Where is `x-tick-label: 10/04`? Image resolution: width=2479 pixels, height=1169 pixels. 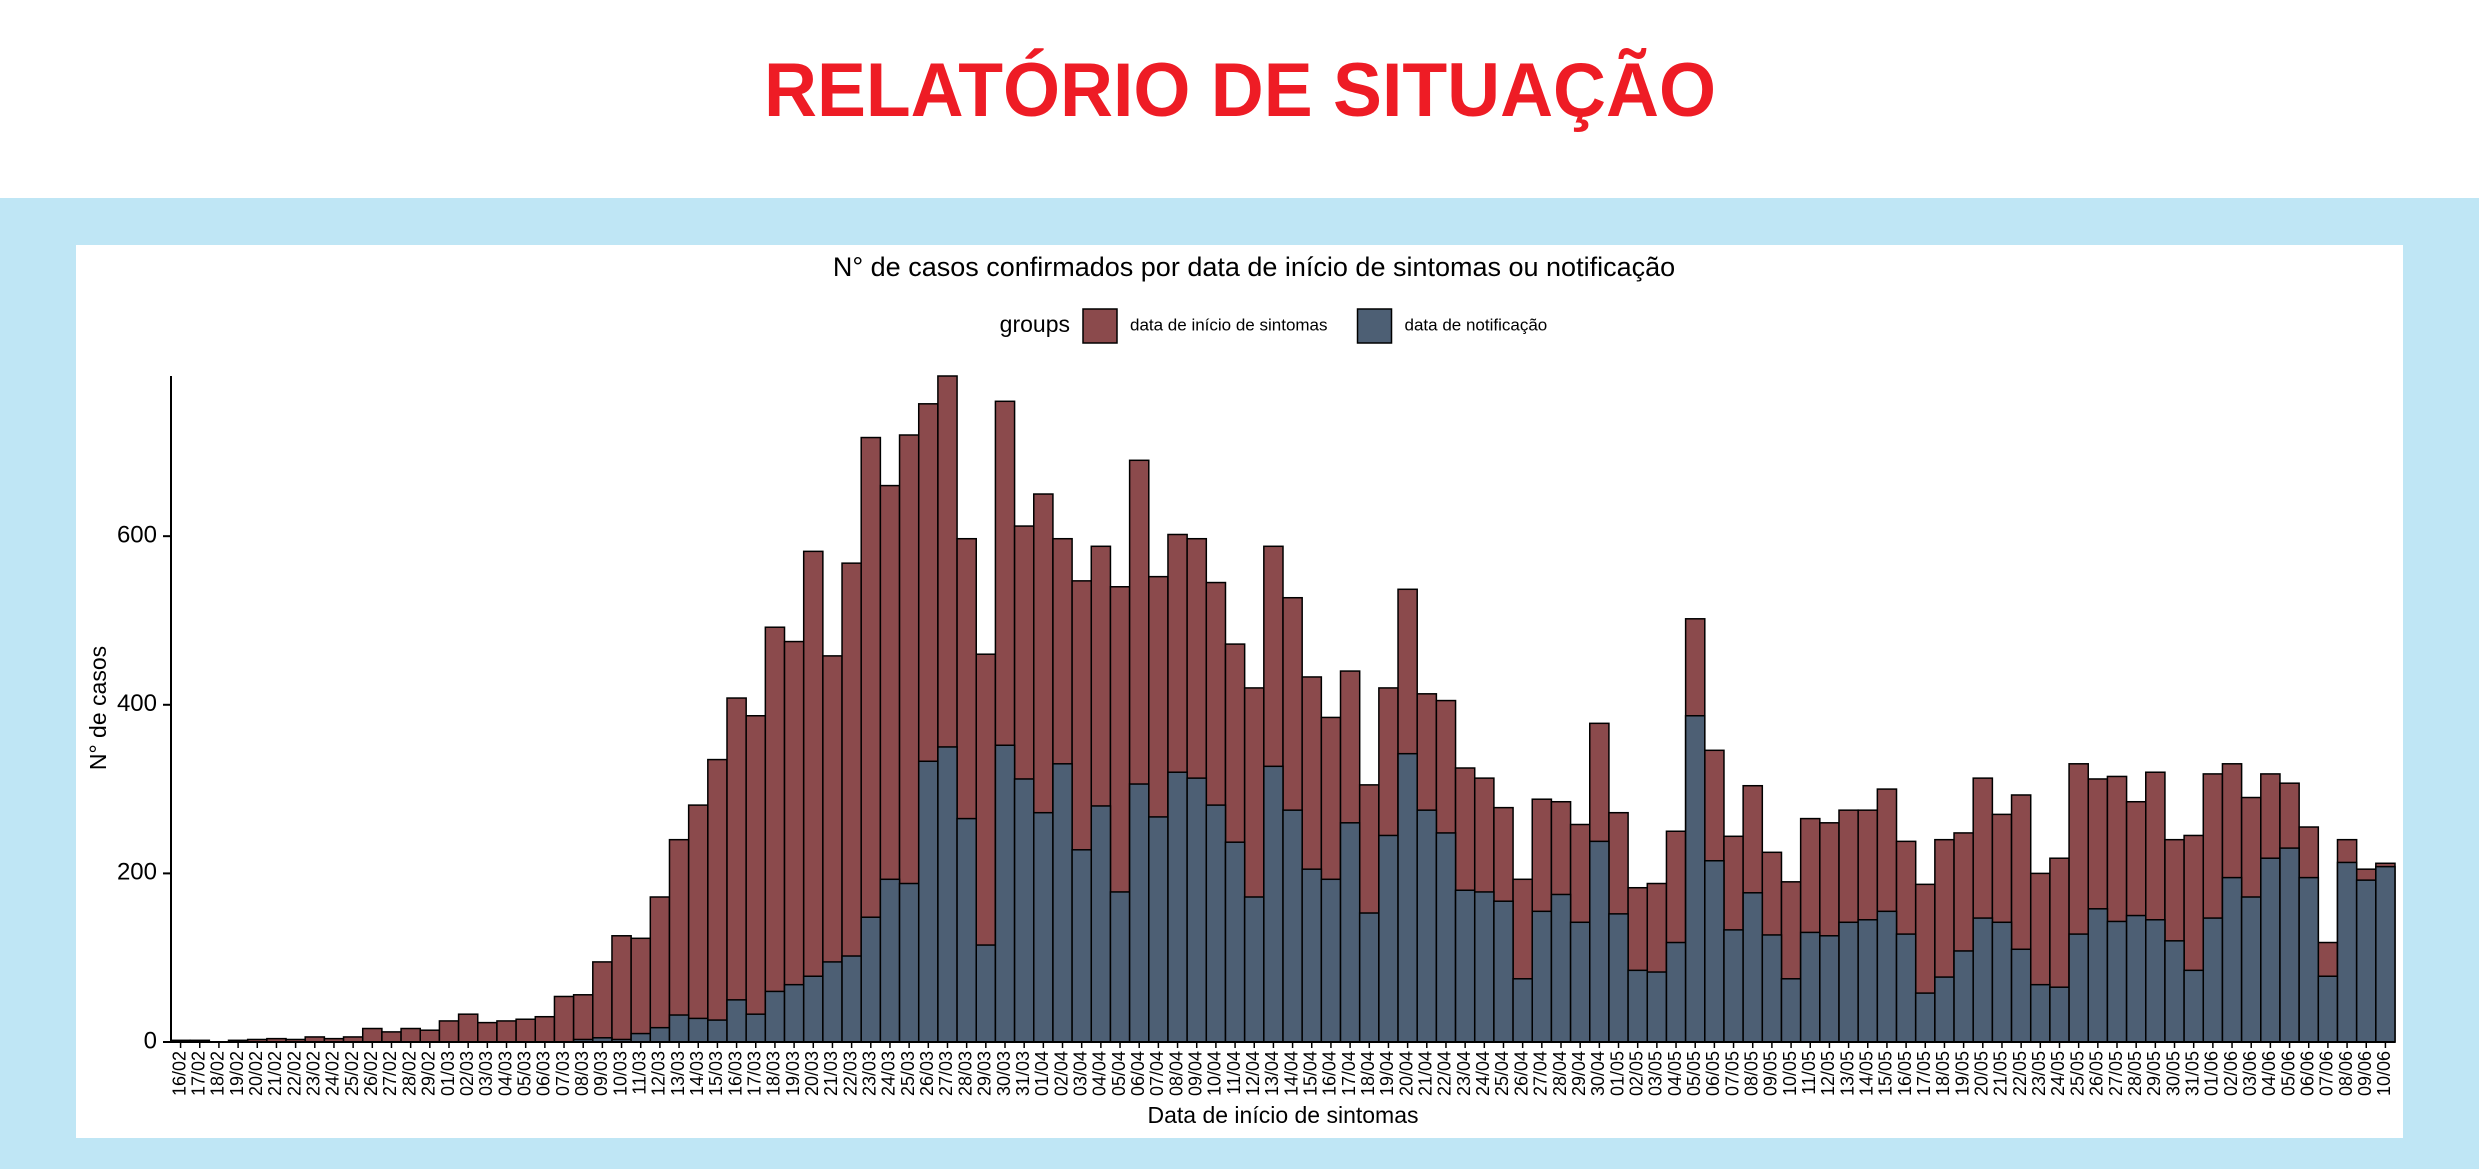
x-tick-label: 10/04 is located at coordinates (1215, 1073).